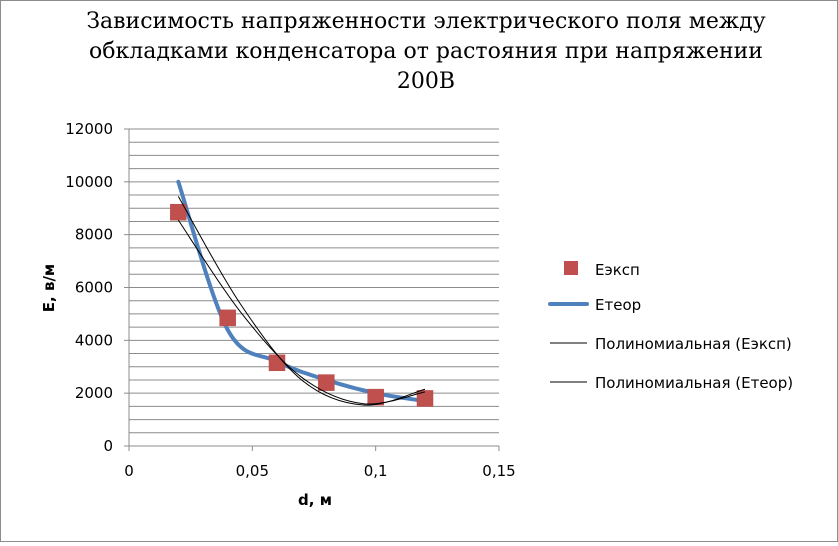 The image size is (838, 546). I want to click on legend-label: Еэксп, so click(617, 270).